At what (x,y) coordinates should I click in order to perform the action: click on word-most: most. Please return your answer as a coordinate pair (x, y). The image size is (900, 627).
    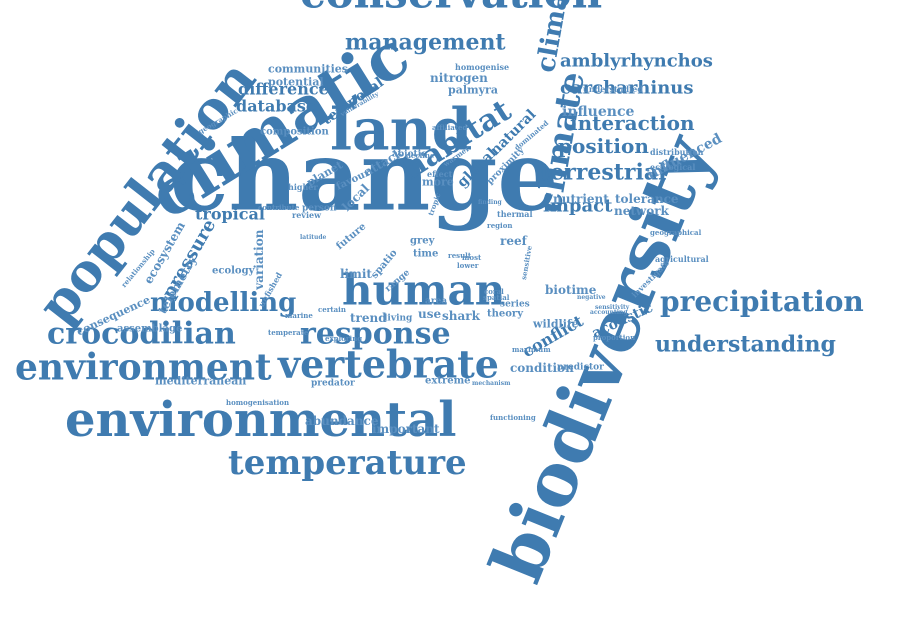
    Looking at the image, I should click on (472, 258).